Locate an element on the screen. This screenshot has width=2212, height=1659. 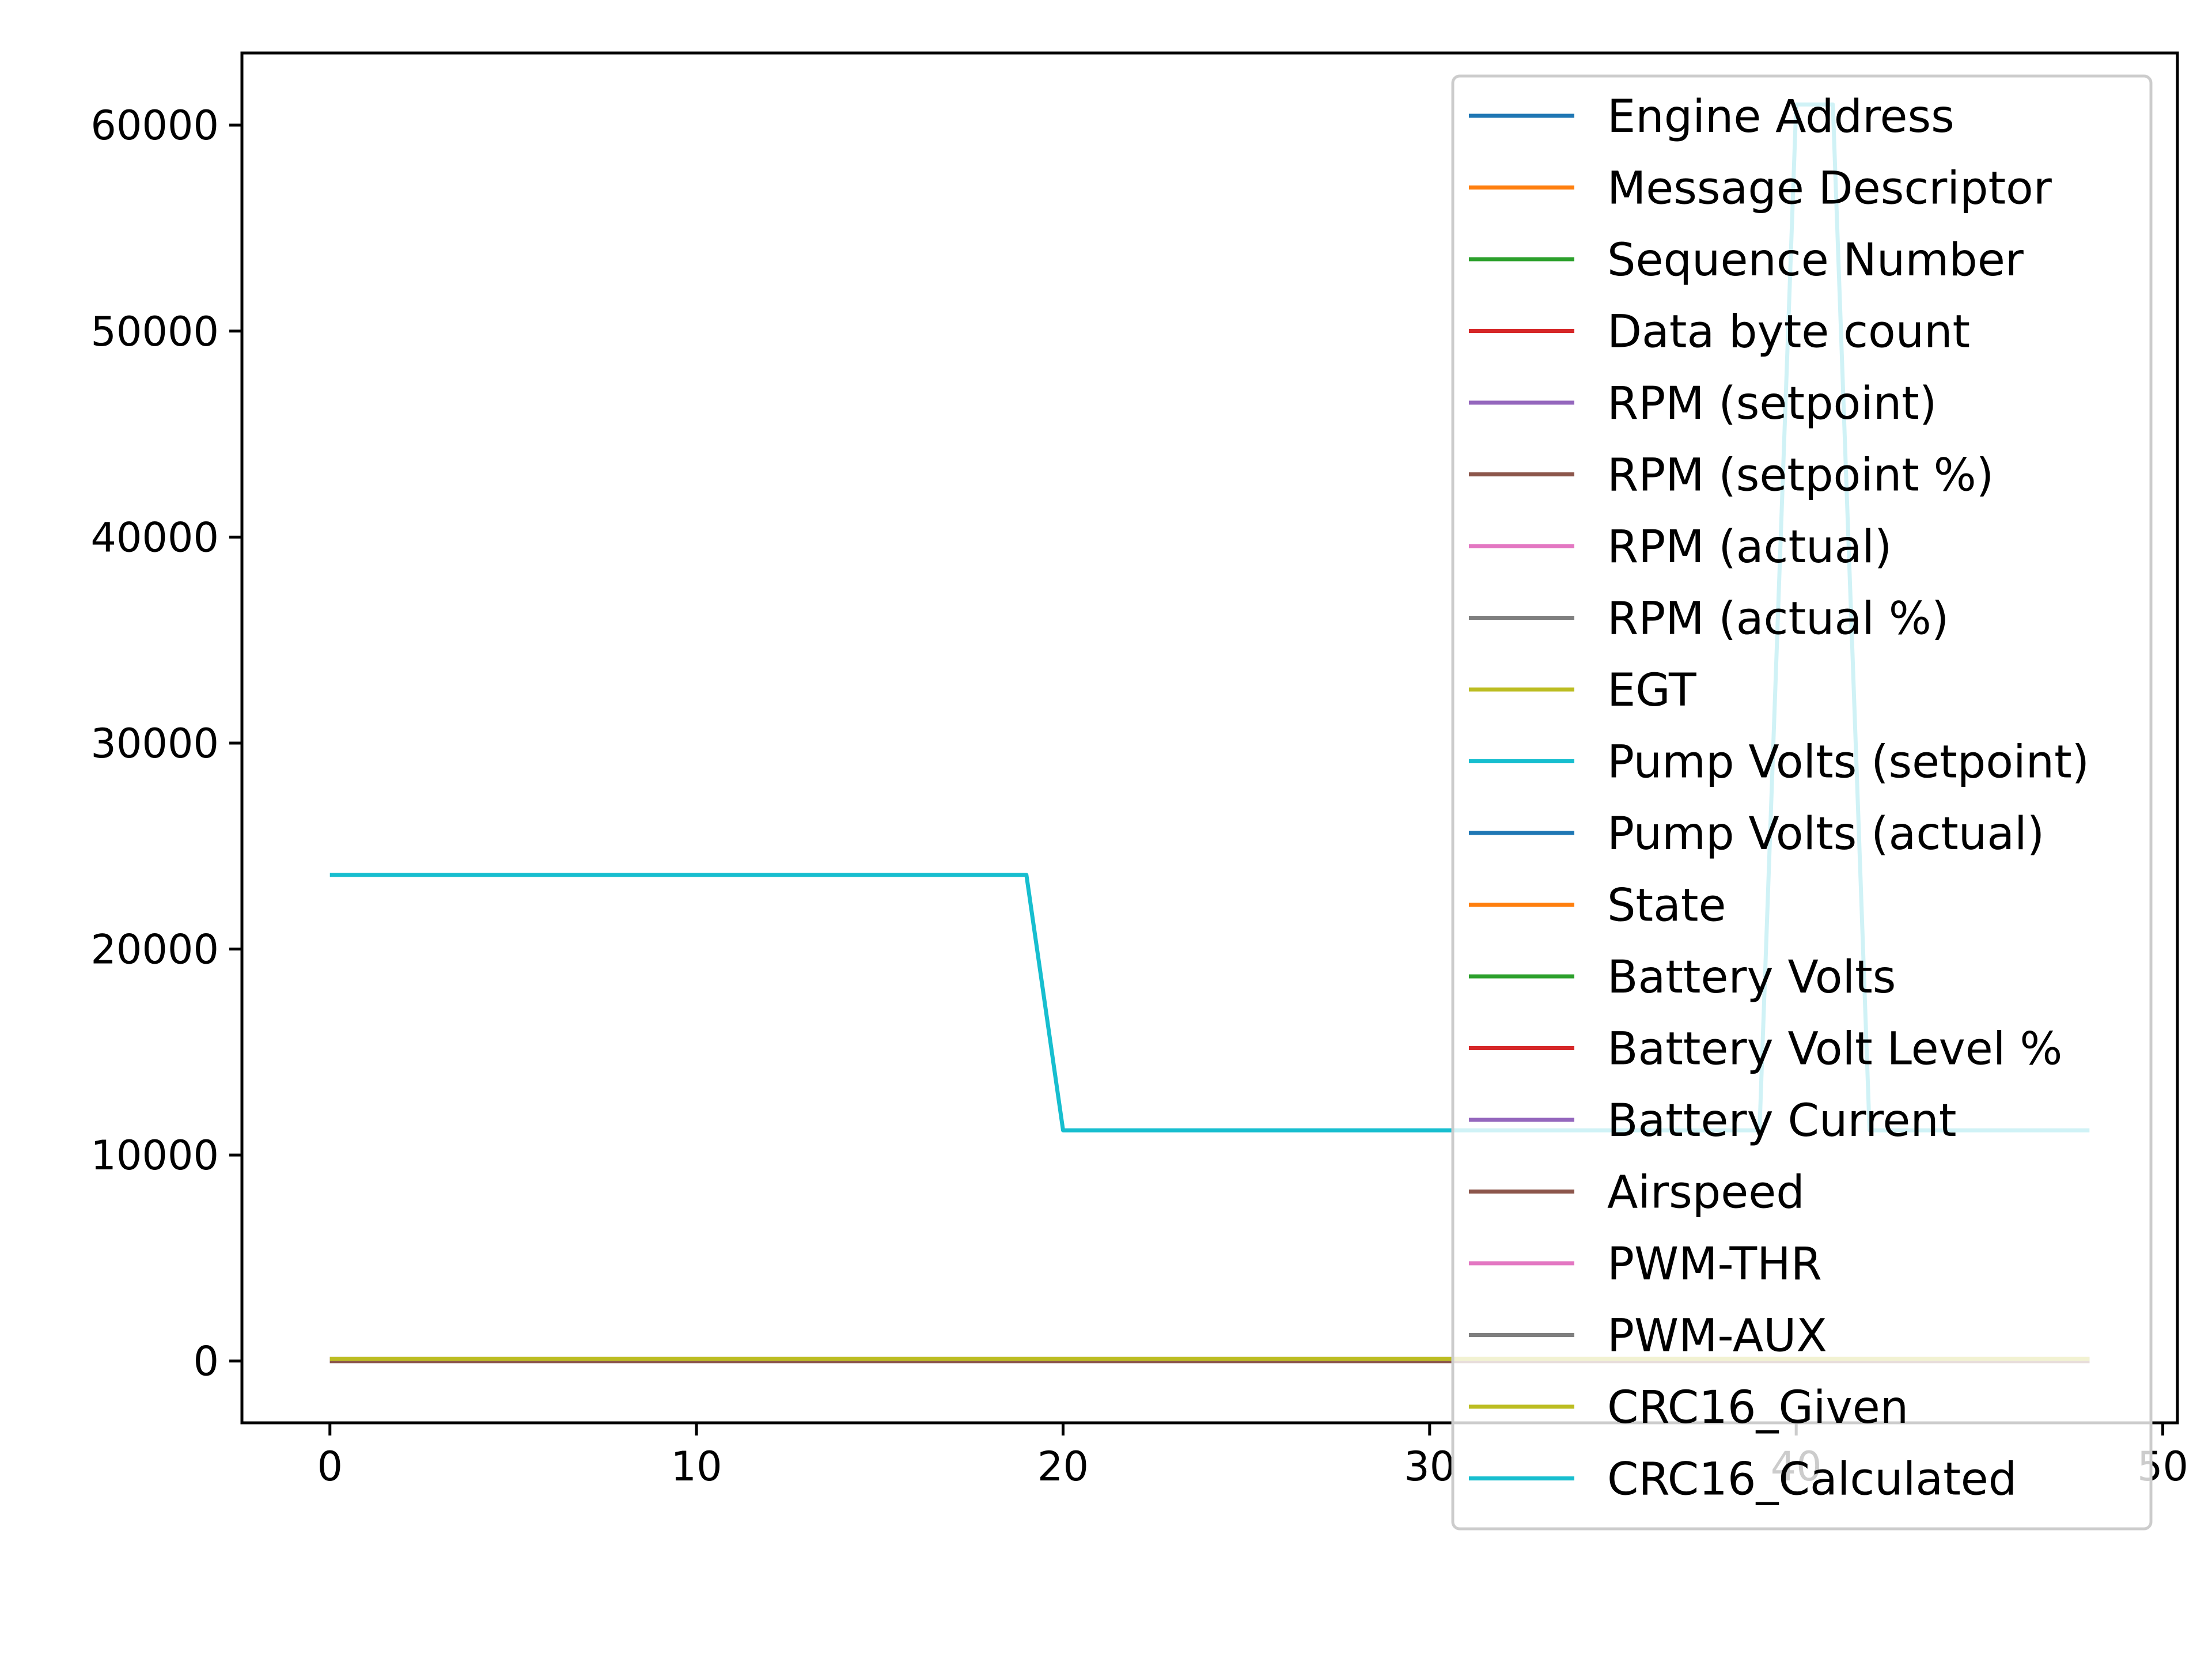
legend-label: Data byte count is located at coordinates (1788, 332).